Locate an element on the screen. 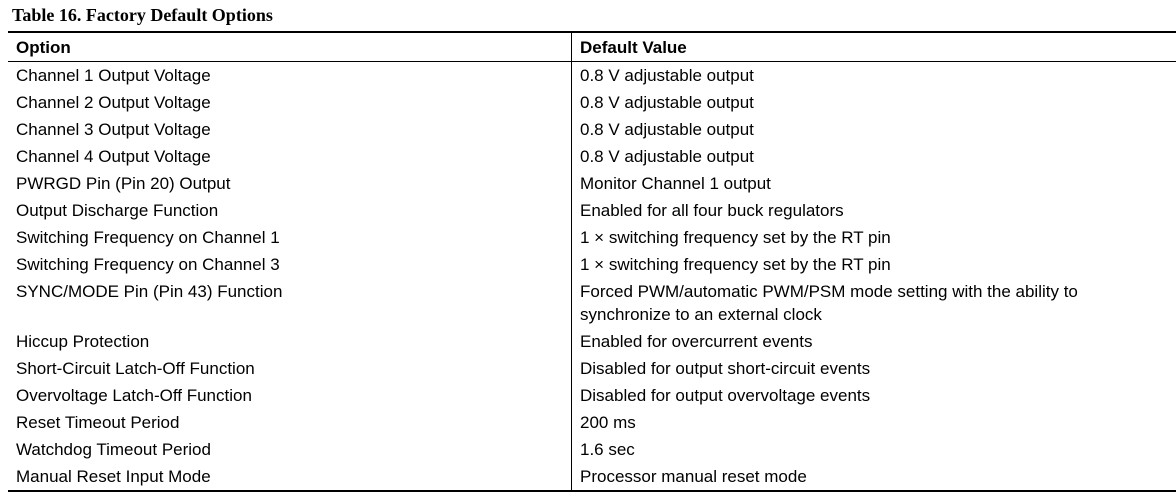 The height and width of the screenshot is (504, 1176). table-caption: Table 16. Factory Default Options is located at coordinates (142, 15).